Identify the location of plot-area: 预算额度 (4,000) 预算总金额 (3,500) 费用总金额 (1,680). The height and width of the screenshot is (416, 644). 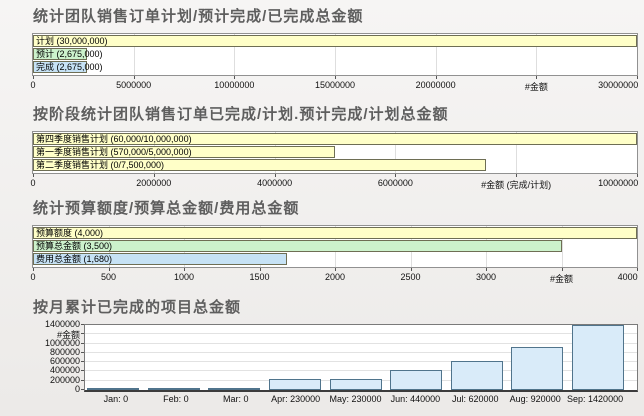
(335, 246).